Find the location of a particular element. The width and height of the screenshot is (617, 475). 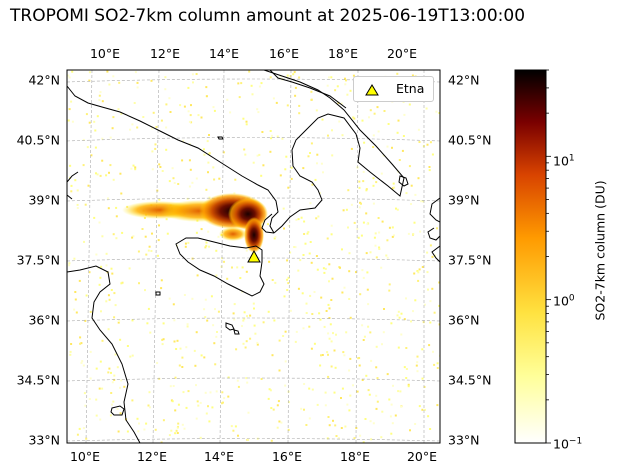

lon-tick-top: 20°E is located at coordinates (402, 53).